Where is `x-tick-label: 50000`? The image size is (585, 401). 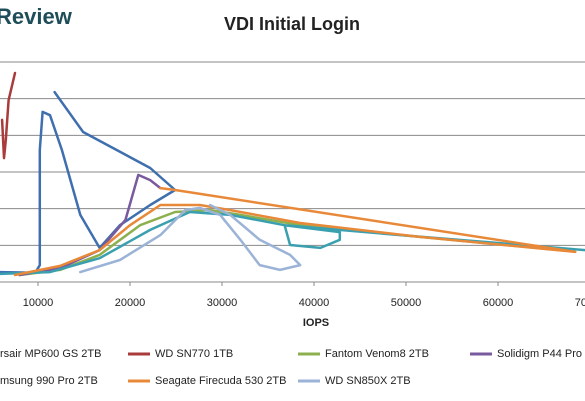
x-tick-label: 50000 is located at coordinates (406, 303).